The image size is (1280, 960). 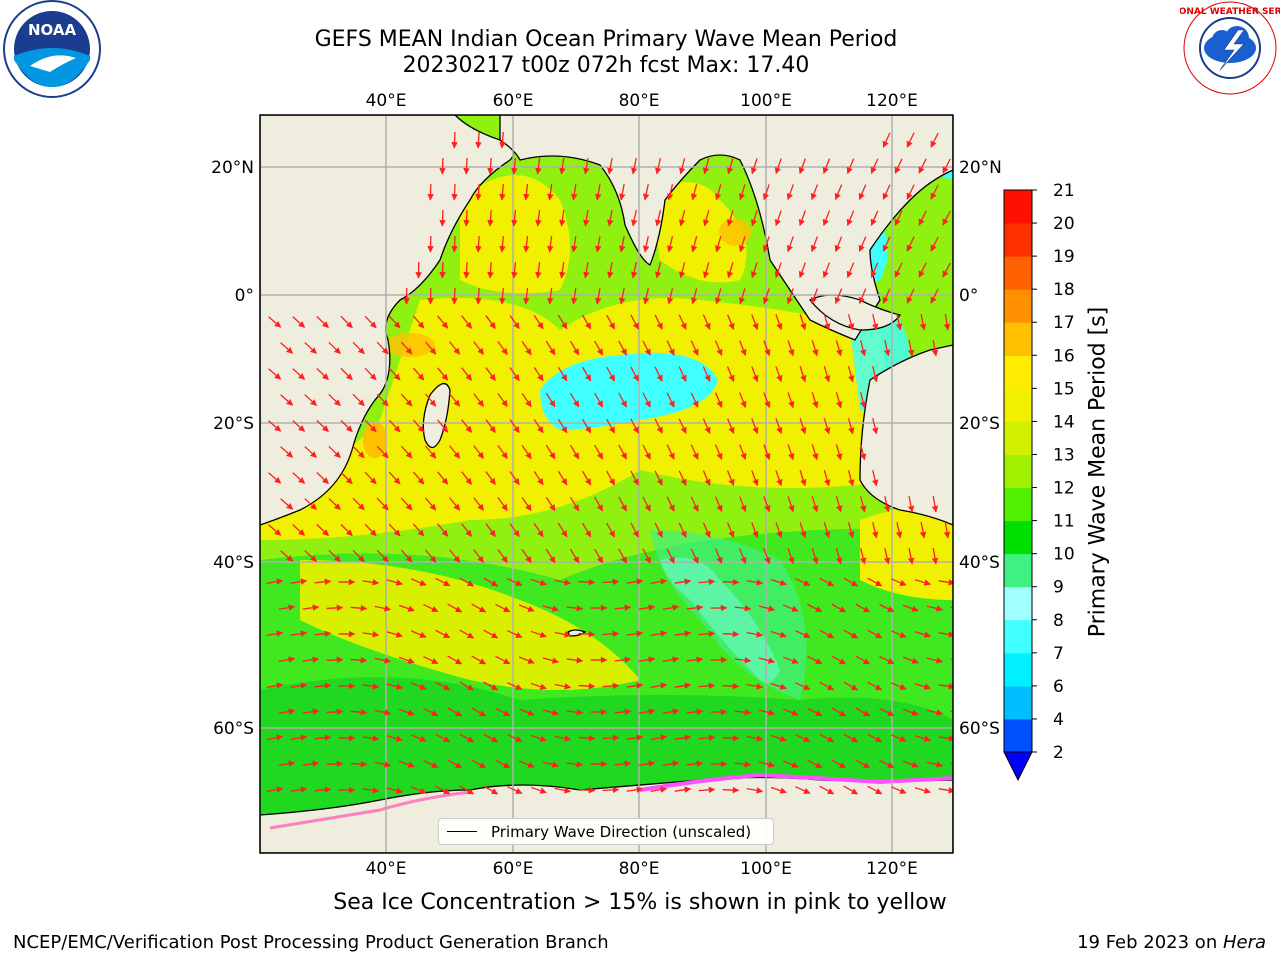 I want to click on lat-tick-left: 60°S, so click(x=233, y=729).